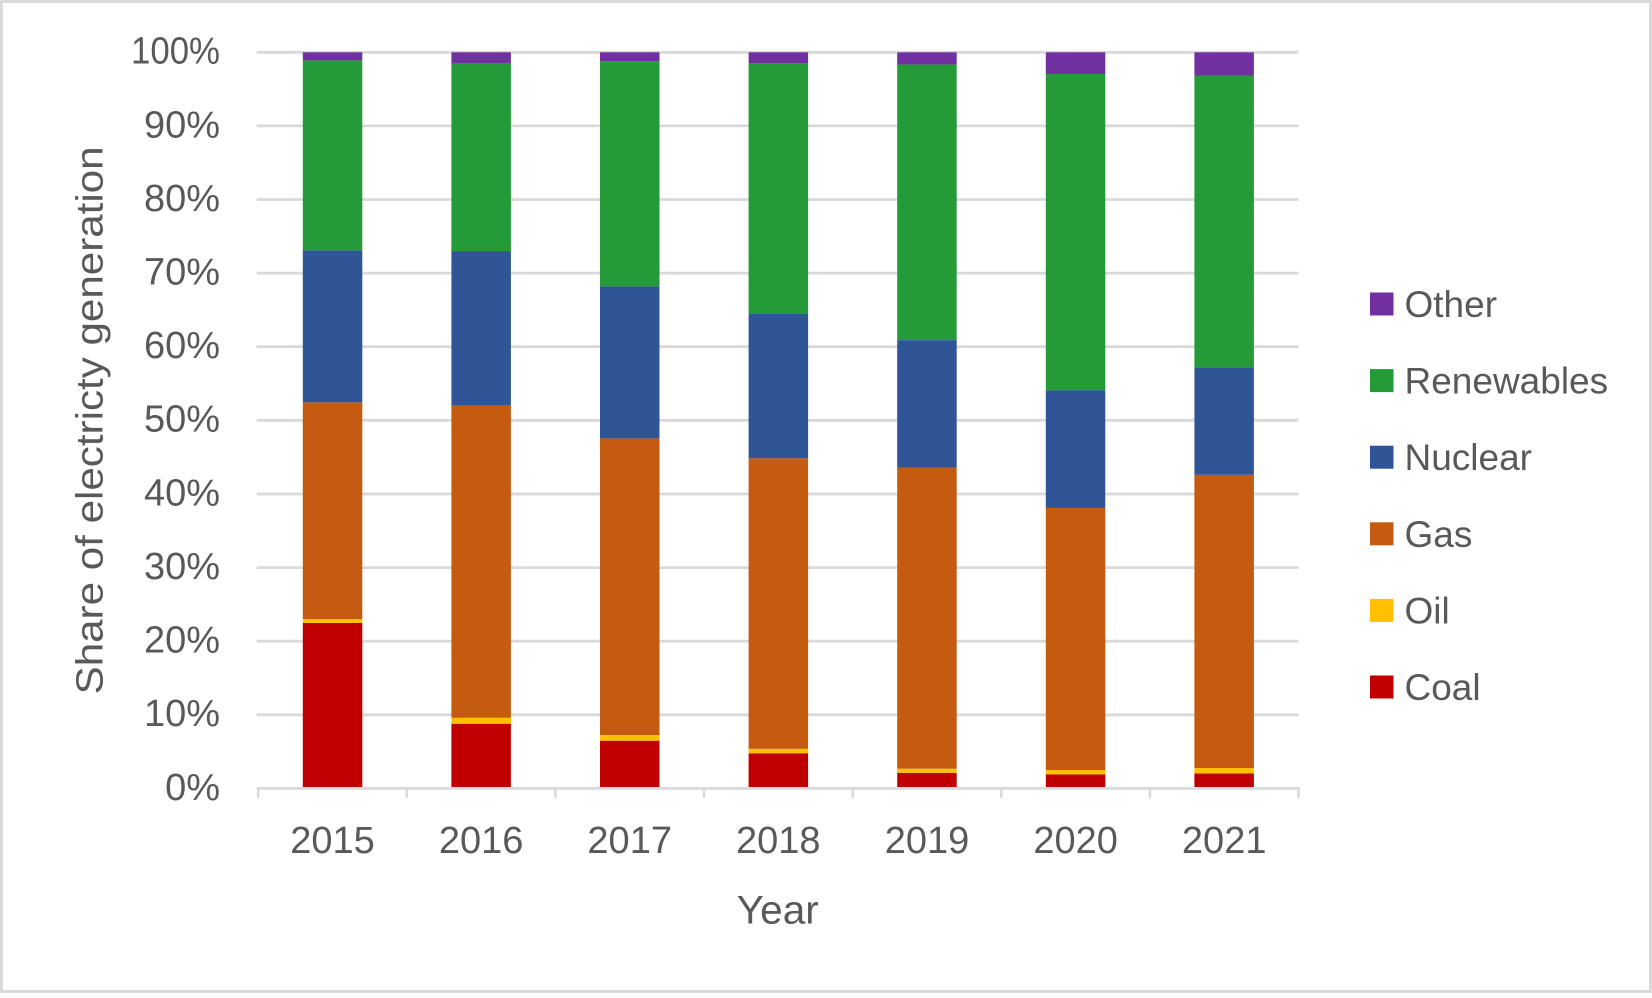  Describe the element at coordinates (1443, 687) in the screenshot. I see `svg-text: Coal` at that location.